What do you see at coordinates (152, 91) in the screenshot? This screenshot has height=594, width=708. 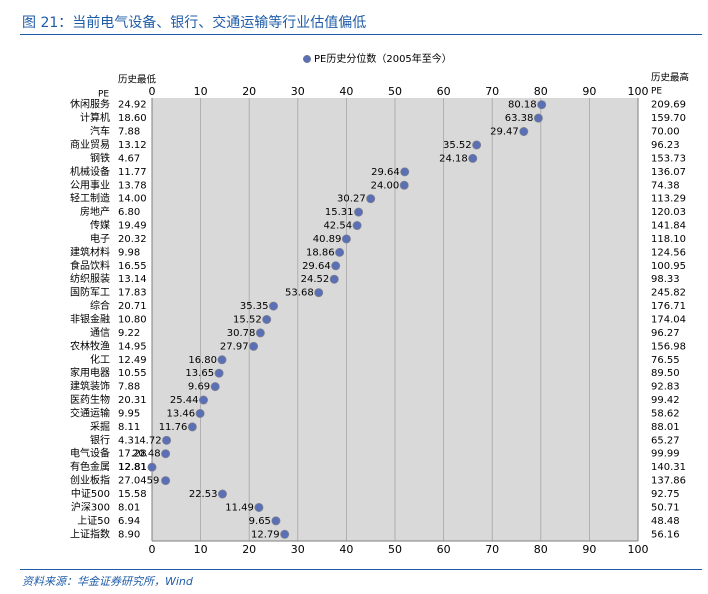 I see `x-tick-label-top: 0` at bounding box center [152, 91].